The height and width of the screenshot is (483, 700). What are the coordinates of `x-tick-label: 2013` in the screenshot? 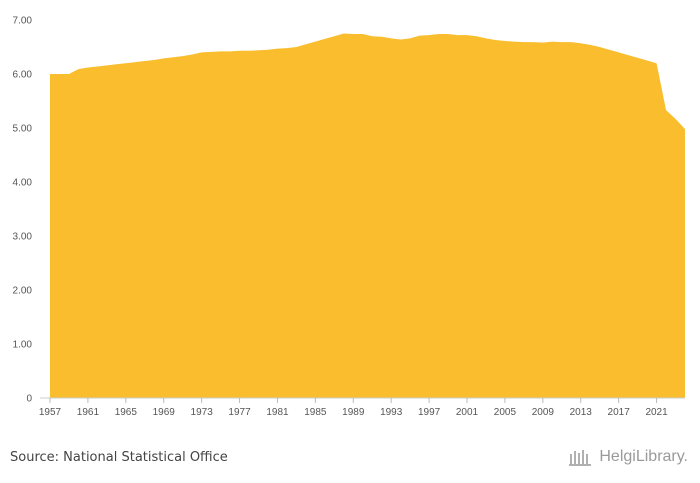 It's located at (581, 412).